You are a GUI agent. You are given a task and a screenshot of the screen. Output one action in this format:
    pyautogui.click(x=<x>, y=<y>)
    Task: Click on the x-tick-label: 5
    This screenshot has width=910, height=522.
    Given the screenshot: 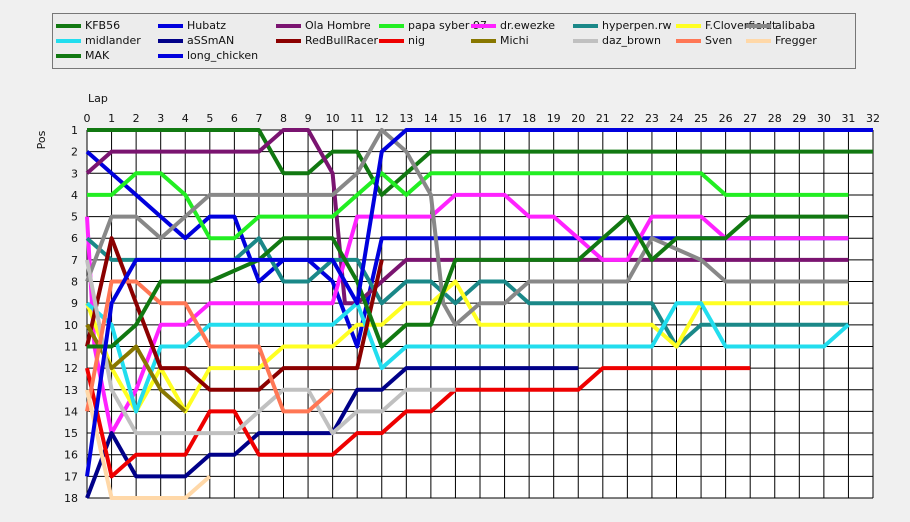 What is the action you would take?
    pyautogui.click(x=209, y=118)
    